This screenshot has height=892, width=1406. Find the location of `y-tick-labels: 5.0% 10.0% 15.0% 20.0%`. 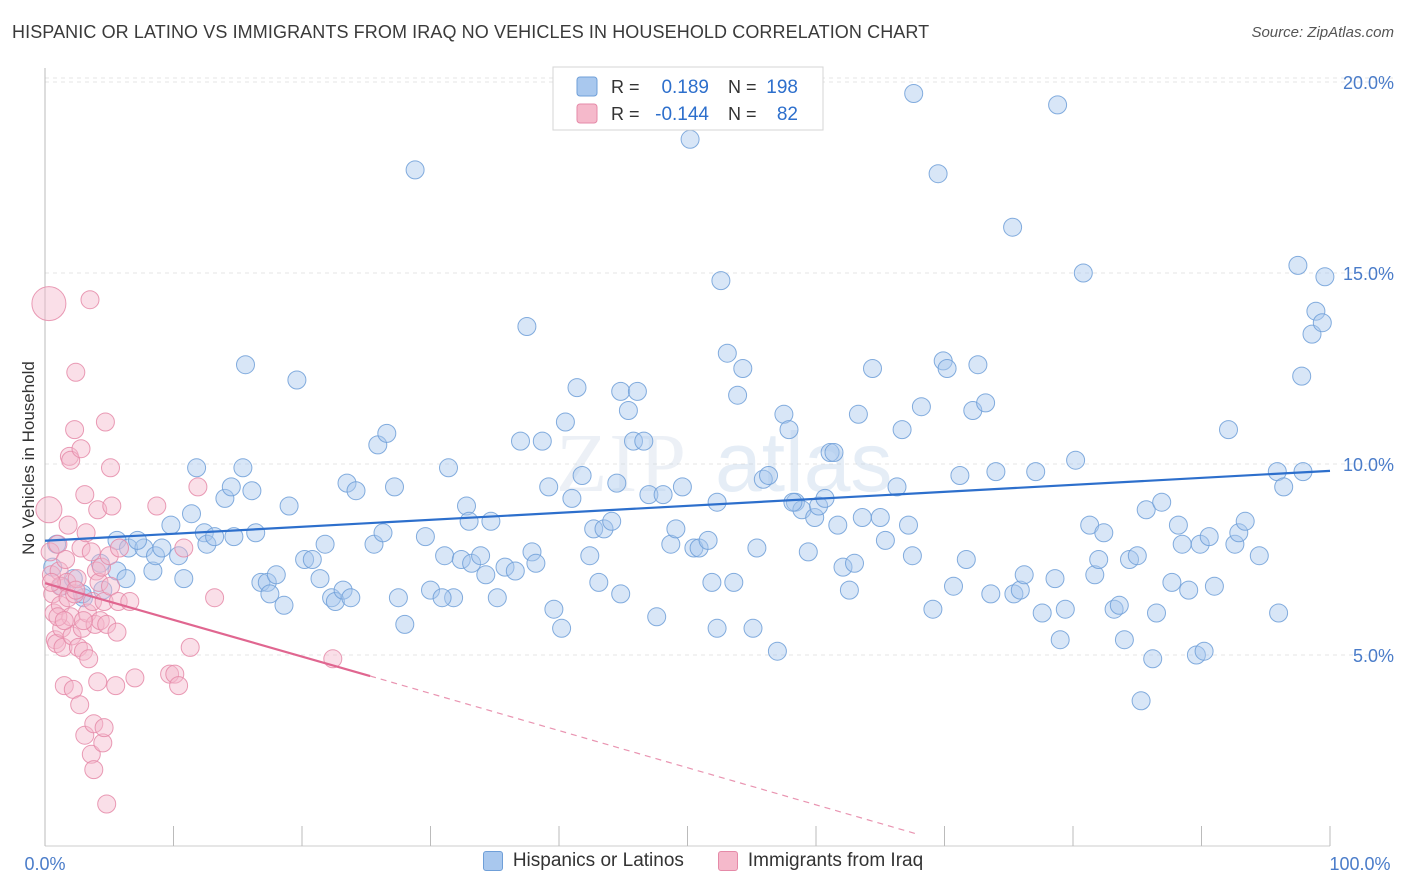

y-tick-labels: 5.0% 10.0% 15.0% 20.0% is located at coordinates (1368, 369).